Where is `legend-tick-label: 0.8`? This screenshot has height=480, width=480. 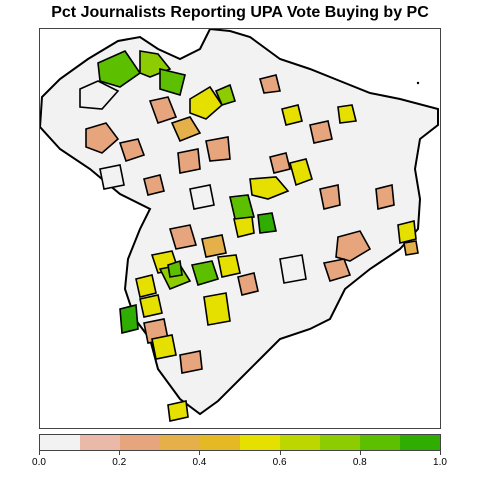 legend-tick-label: 0.8 is located at coordinates (359, 462).